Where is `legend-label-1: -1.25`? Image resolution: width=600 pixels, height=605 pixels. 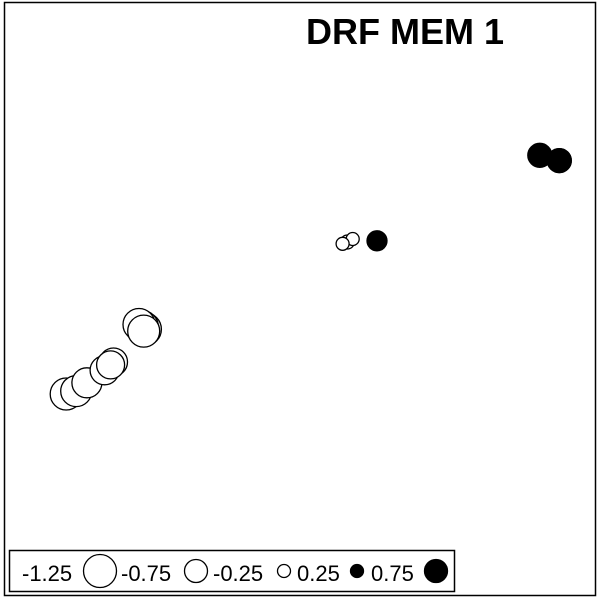 legend-label-1: -1.25 is located at coordinates (47, 573).